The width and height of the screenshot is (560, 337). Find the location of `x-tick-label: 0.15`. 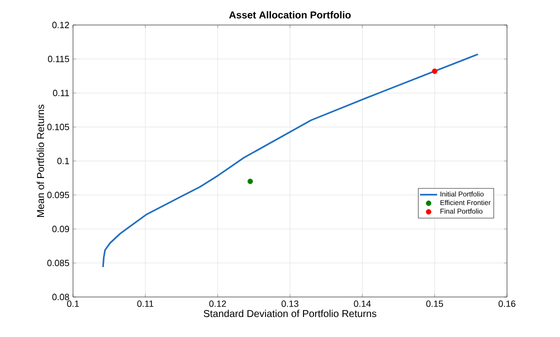

x-tick-label: 0.15 is located at coordinates (435, 303).